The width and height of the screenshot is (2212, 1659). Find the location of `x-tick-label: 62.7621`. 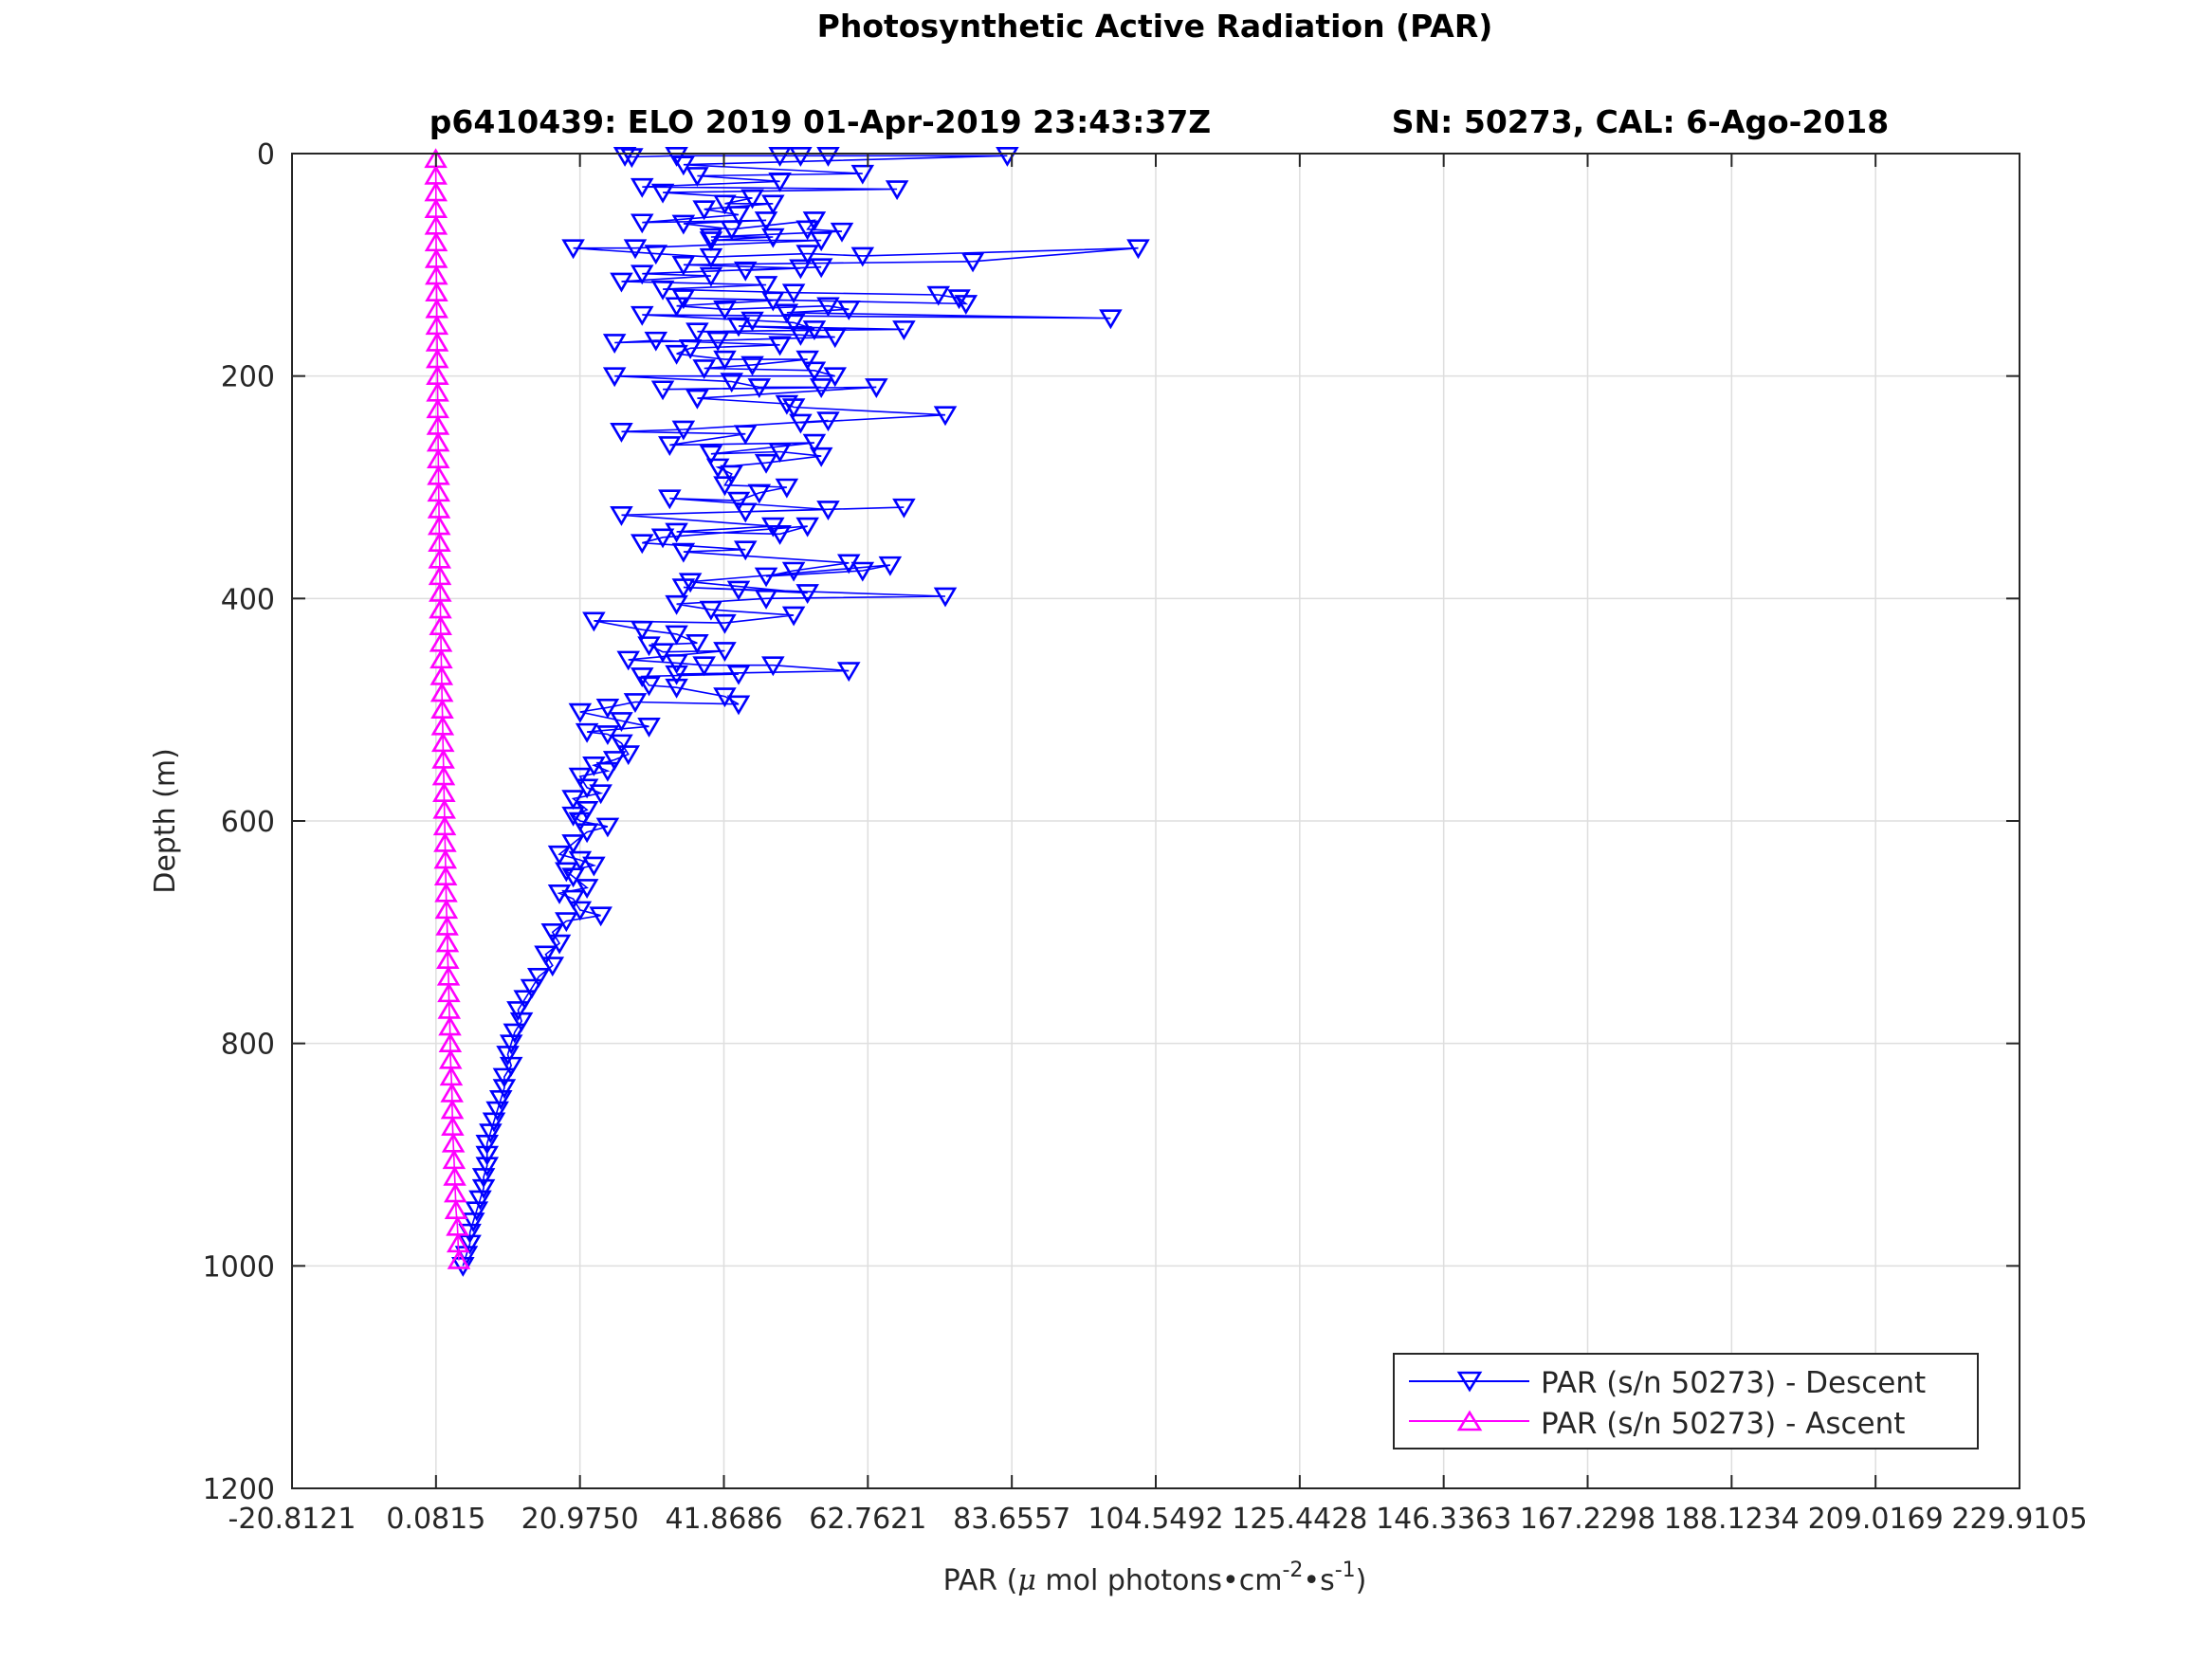

x-tick-label: 62.7621 is located at coordinates (867, 1519).